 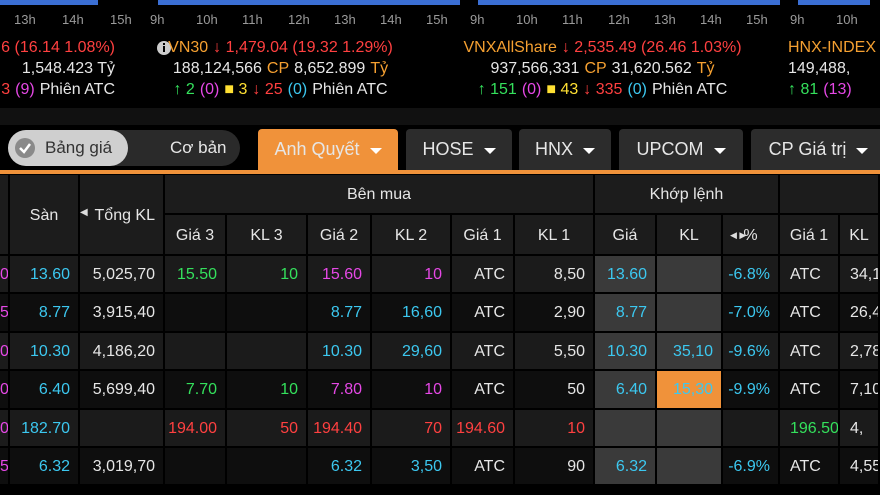 I want to click on quote-cell: 4,, so click(x=860, y=428).